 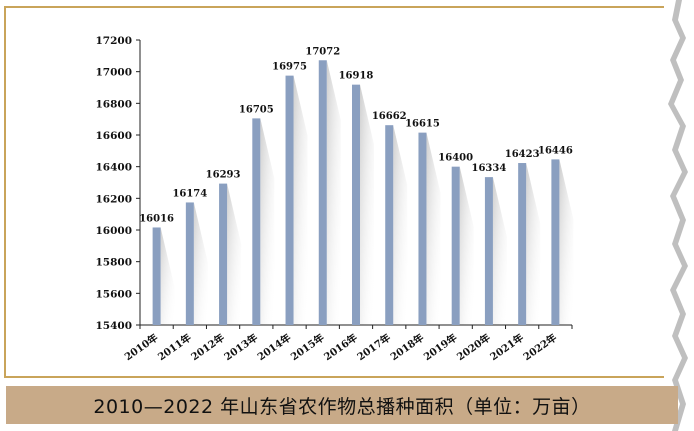 What do you see at coordinates (113, 168) in the screenshot?
I see `y-tick-label: 16400` at bounding box center [113, 168].